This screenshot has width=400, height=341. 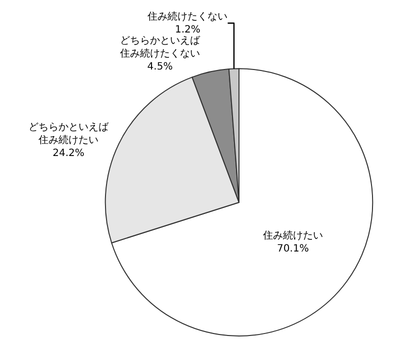 I want to click on data-label: 1.2%, so click(x=187, y=30).